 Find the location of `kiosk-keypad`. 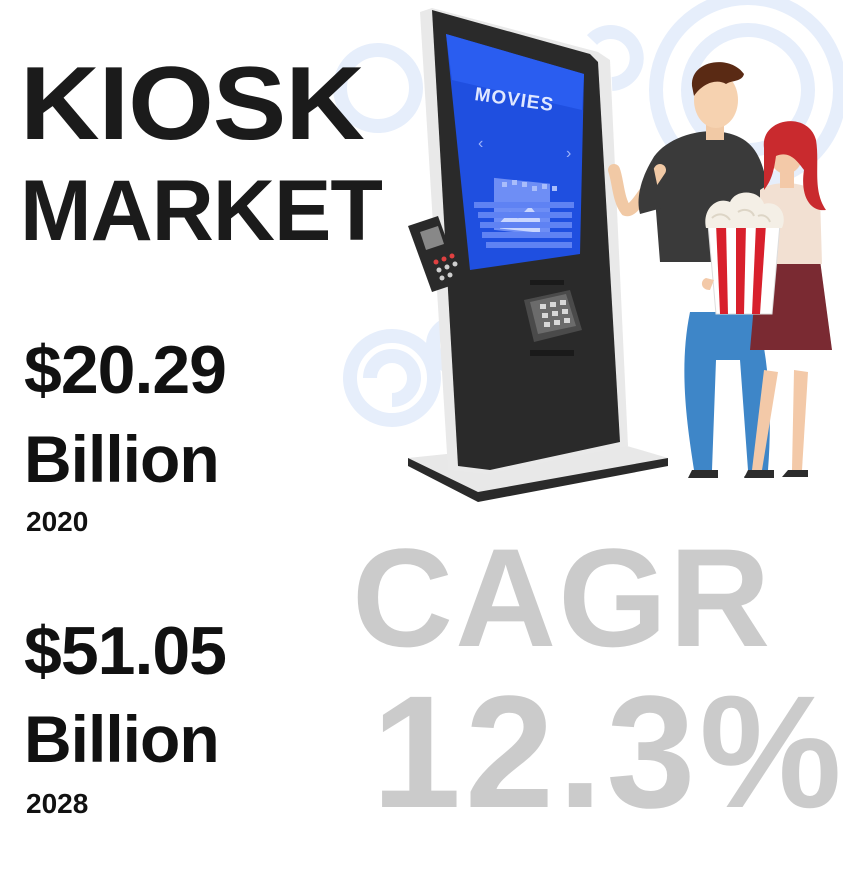

kiosk-keypad is located at coordinates (553, 318).